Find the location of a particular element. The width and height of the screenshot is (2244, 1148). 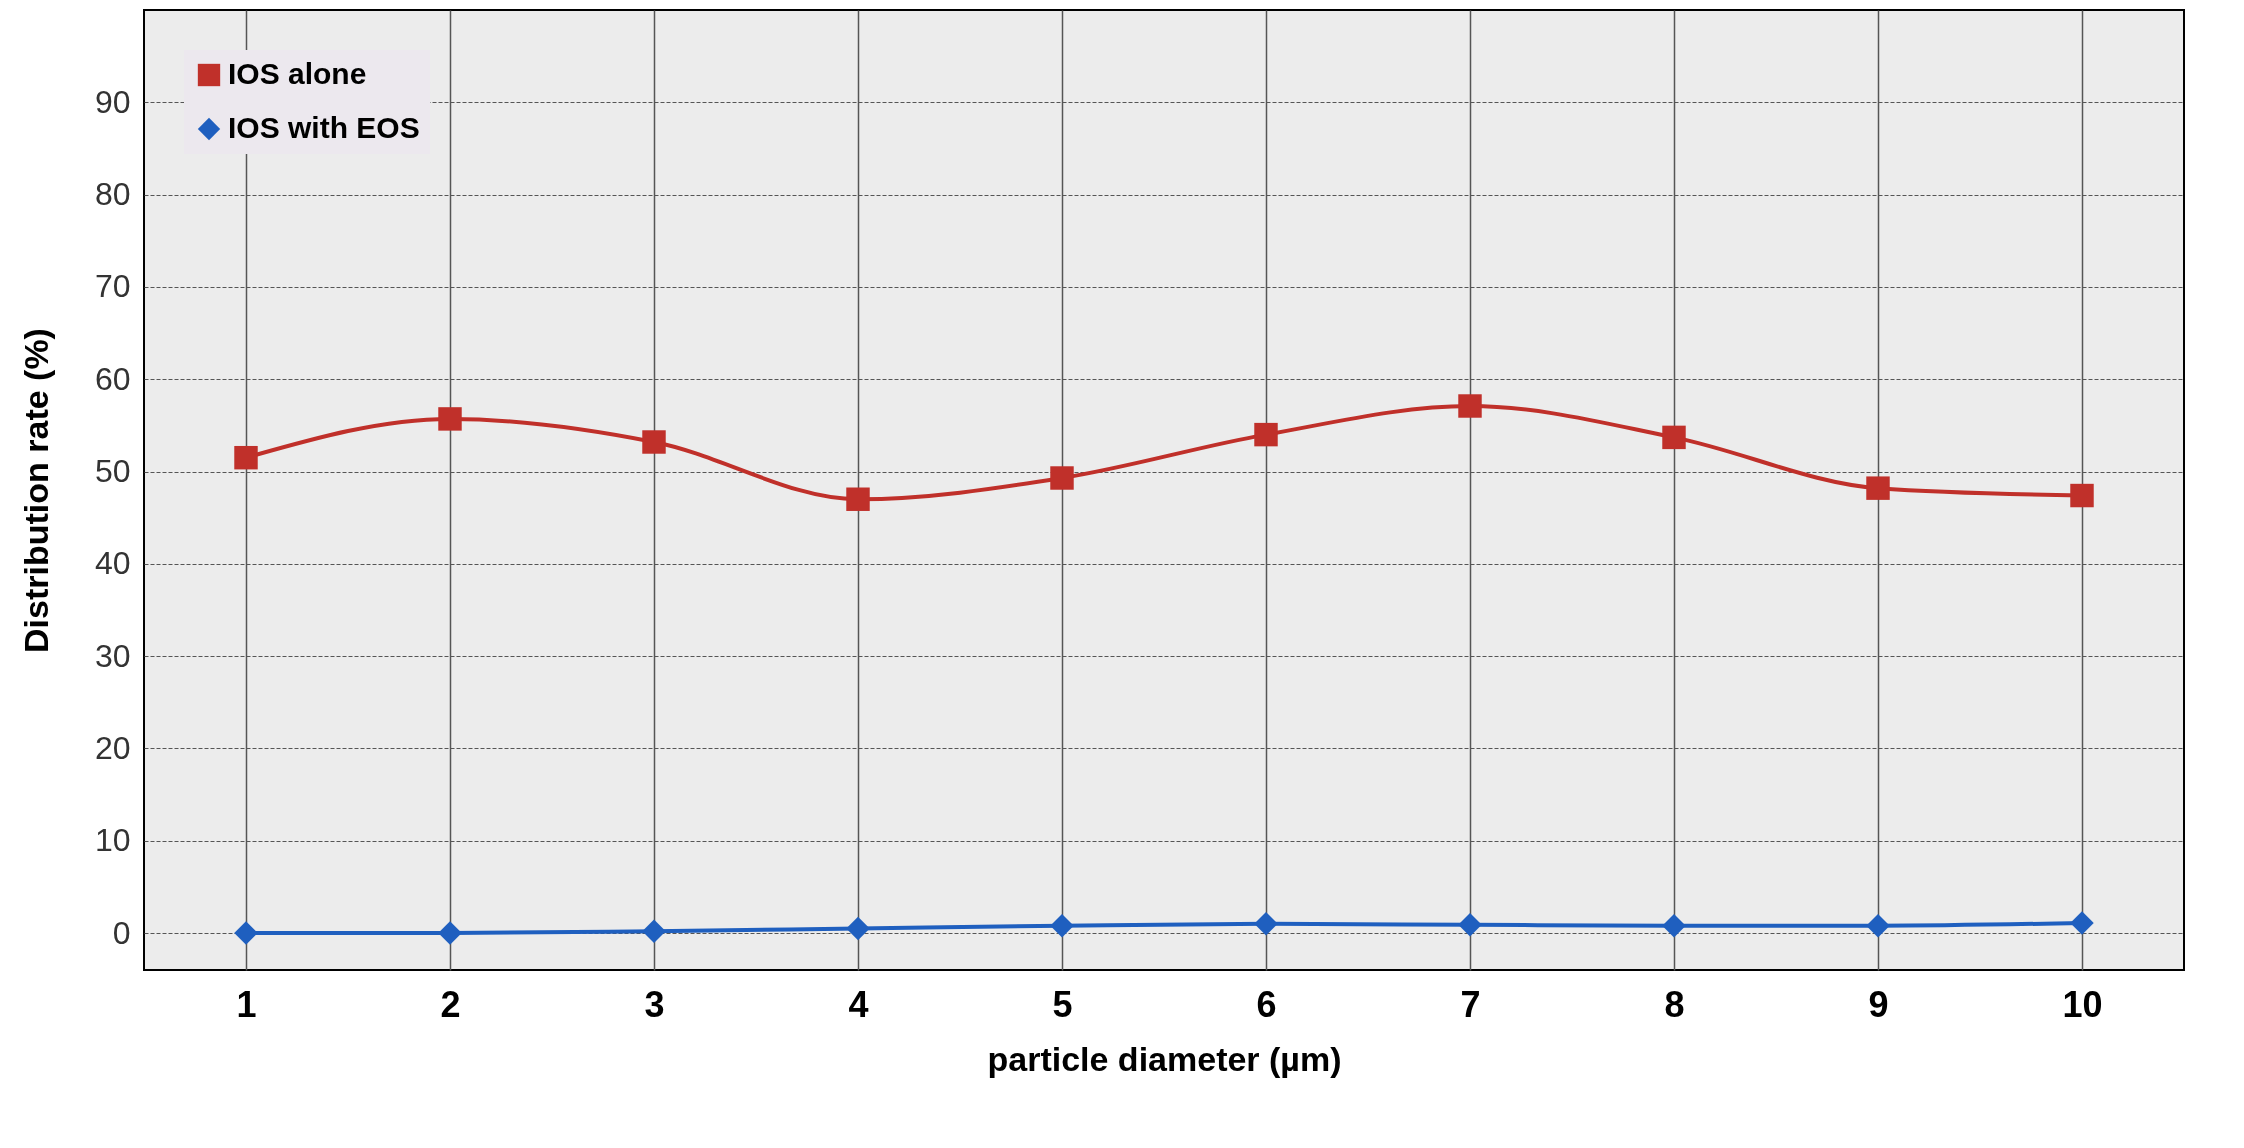

x-tick-label: 7 is located at coordinates (1470, 1004).